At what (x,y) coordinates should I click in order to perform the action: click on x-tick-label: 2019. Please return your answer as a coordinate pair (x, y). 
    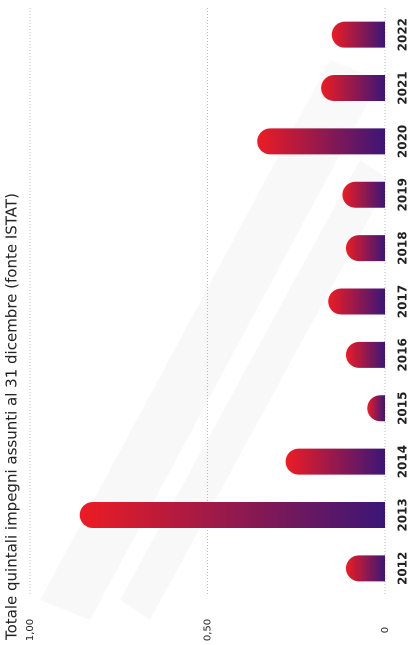
    Looking at the image, I should click on (403, 194).